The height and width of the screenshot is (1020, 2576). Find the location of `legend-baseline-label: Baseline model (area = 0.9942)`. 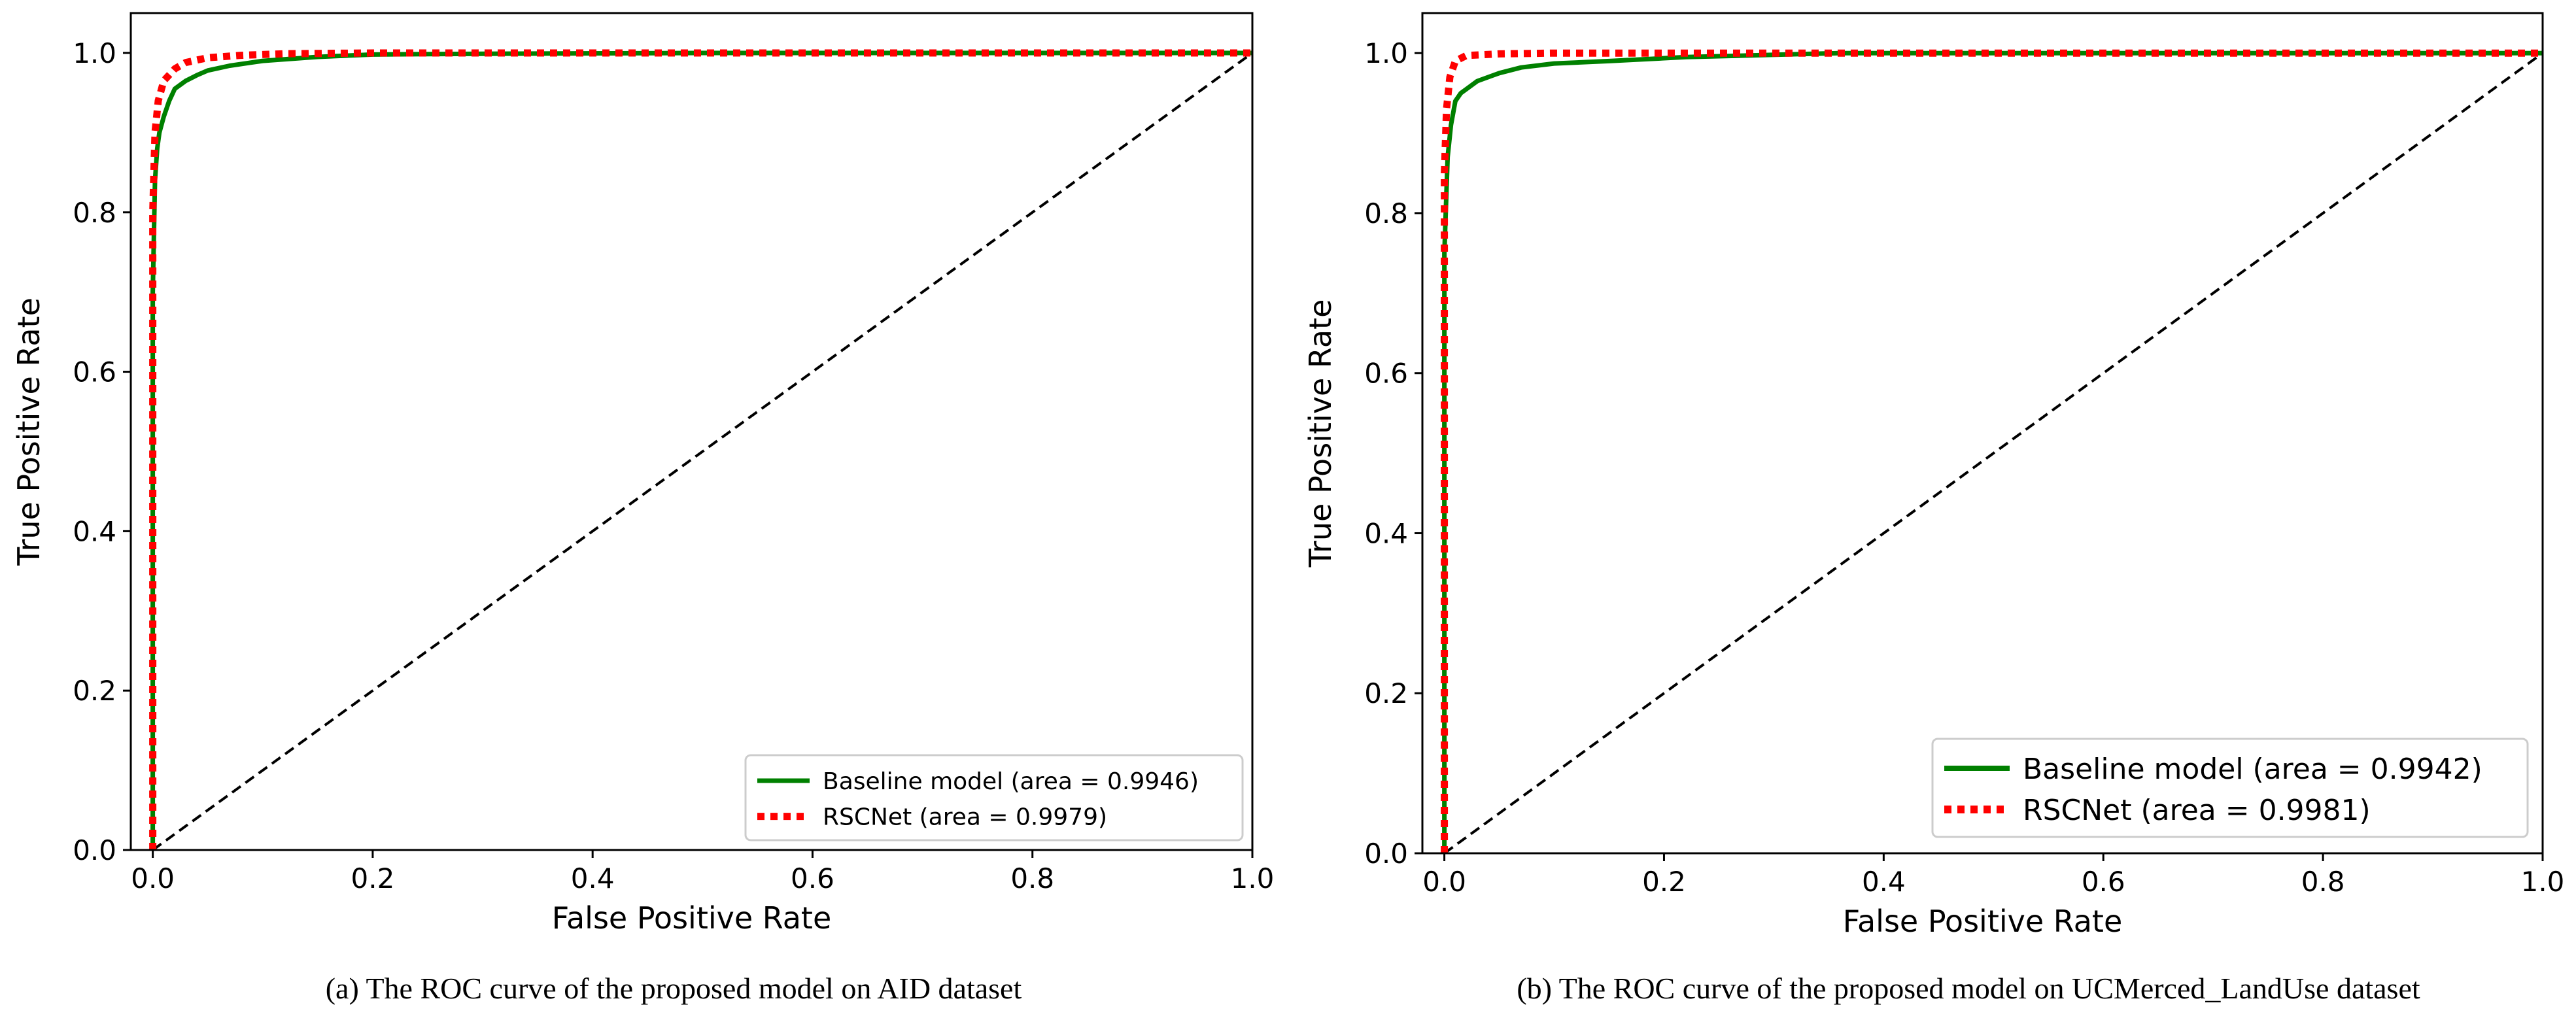

legend-baseline-label: Baseline model (area = 0.9942) is located at coordinates (2252, 769).